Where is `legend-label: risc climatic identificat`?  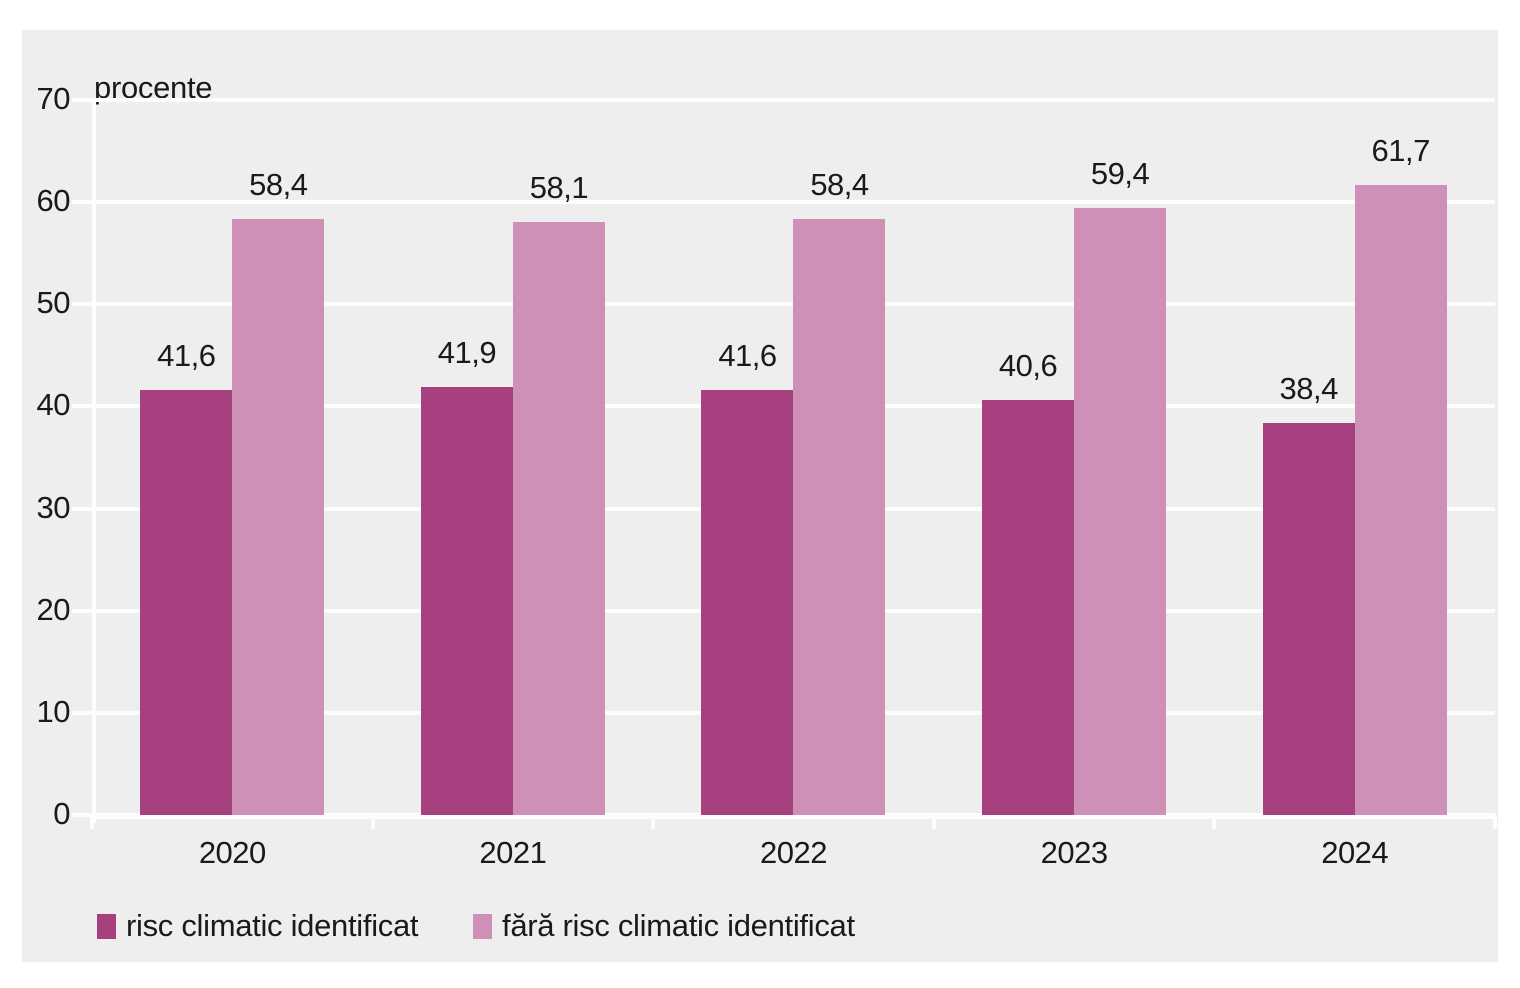 legend-label: risc climatic identificat is located at coordinates (272, 925).